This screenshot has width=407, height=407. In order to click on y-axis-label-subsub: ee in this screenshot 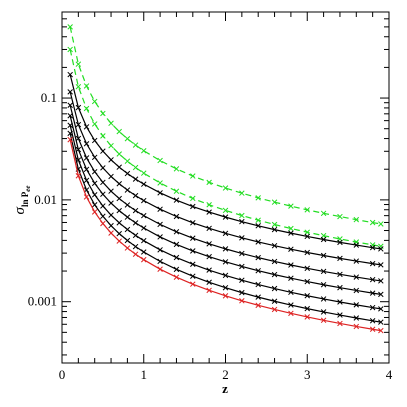, I will do `click(28, 189)`.